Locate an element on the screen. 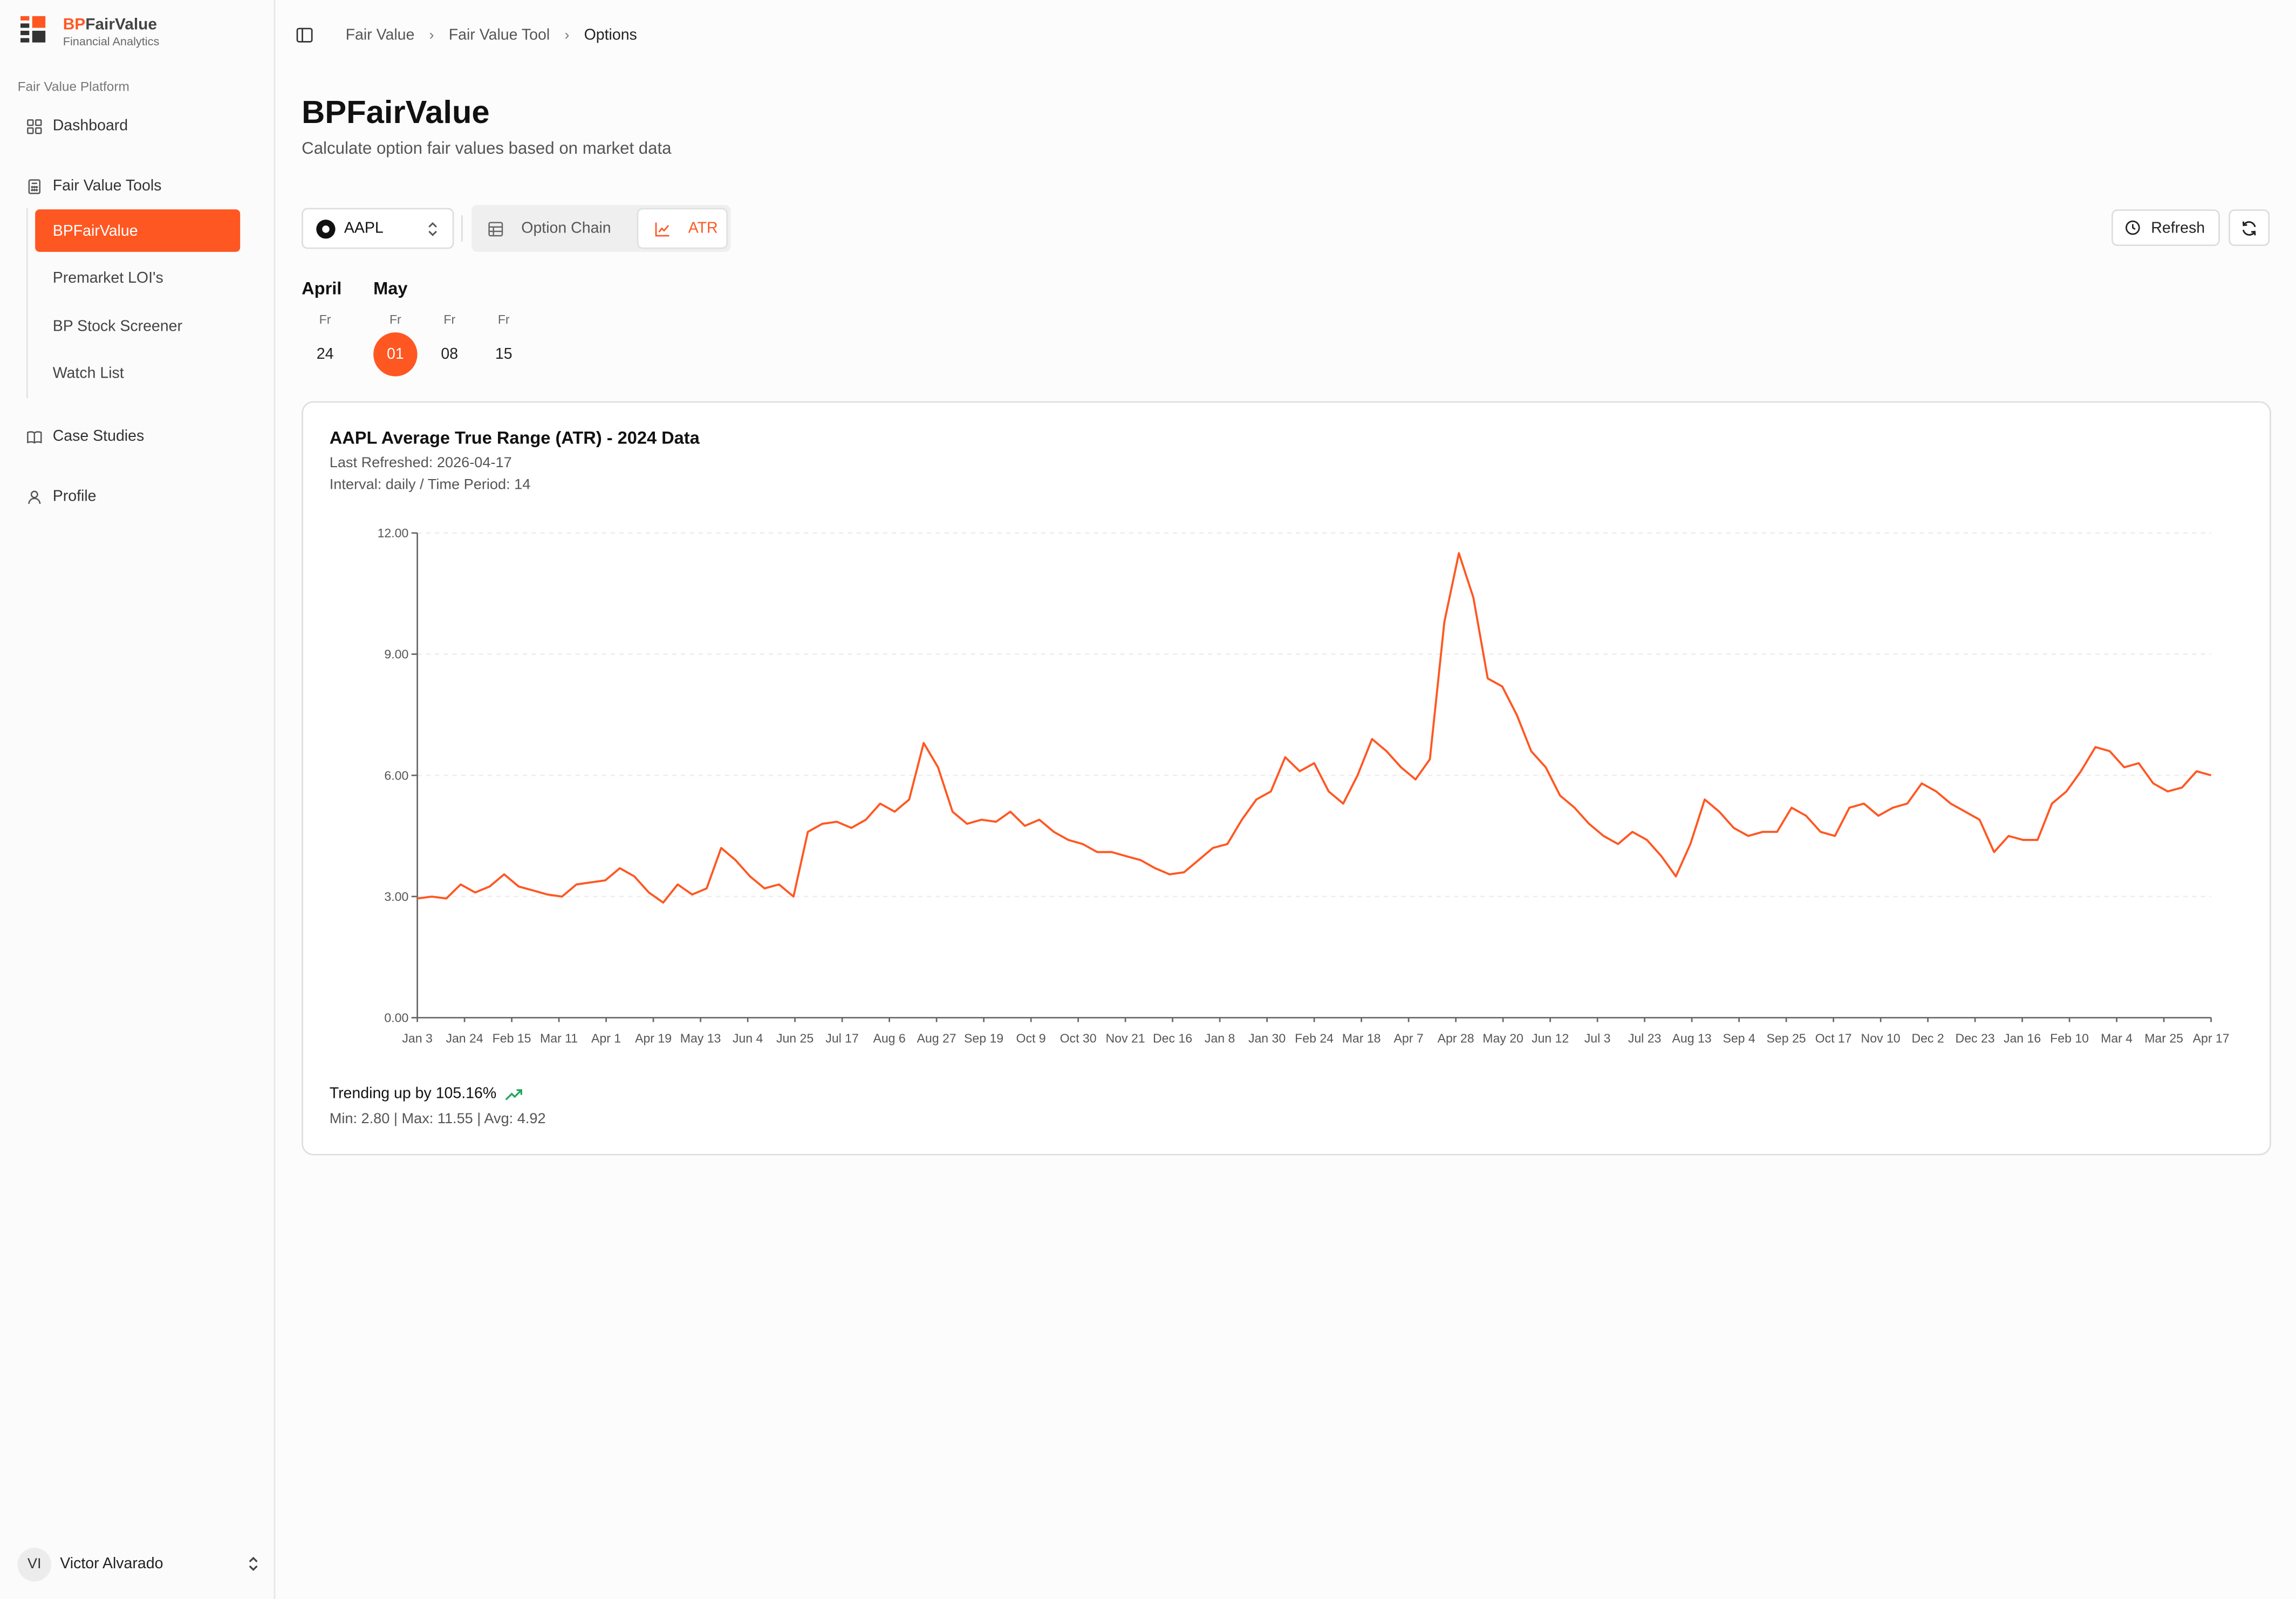 The image size is (2296, 1599). ticker-select: AAPL is located at coordinates (378, 228).